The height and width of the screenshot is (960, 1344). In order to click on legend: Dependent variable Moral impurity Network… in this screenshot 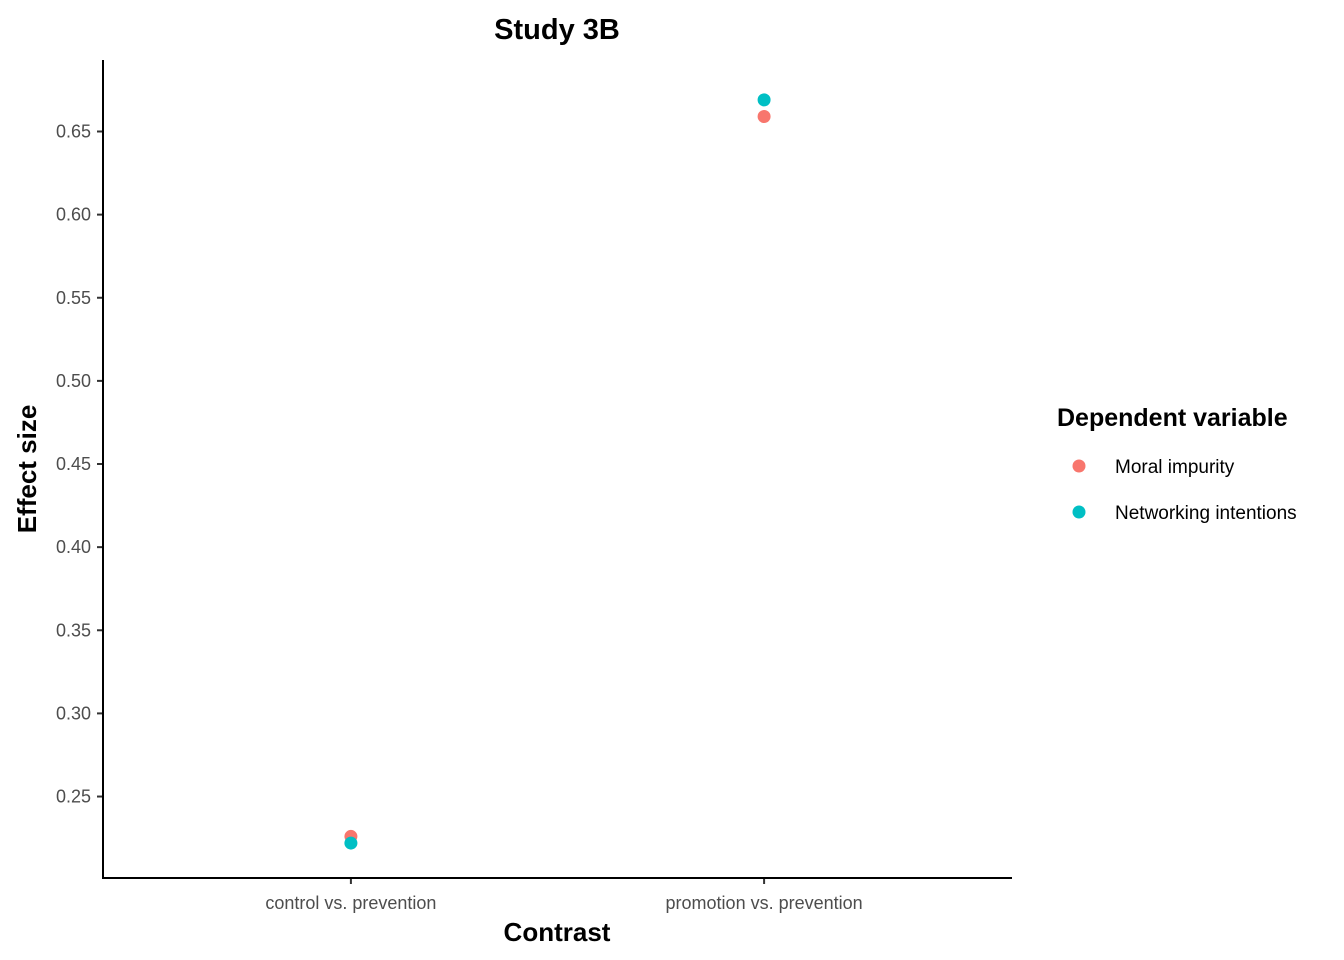, I will do `click(1177, 464)`.